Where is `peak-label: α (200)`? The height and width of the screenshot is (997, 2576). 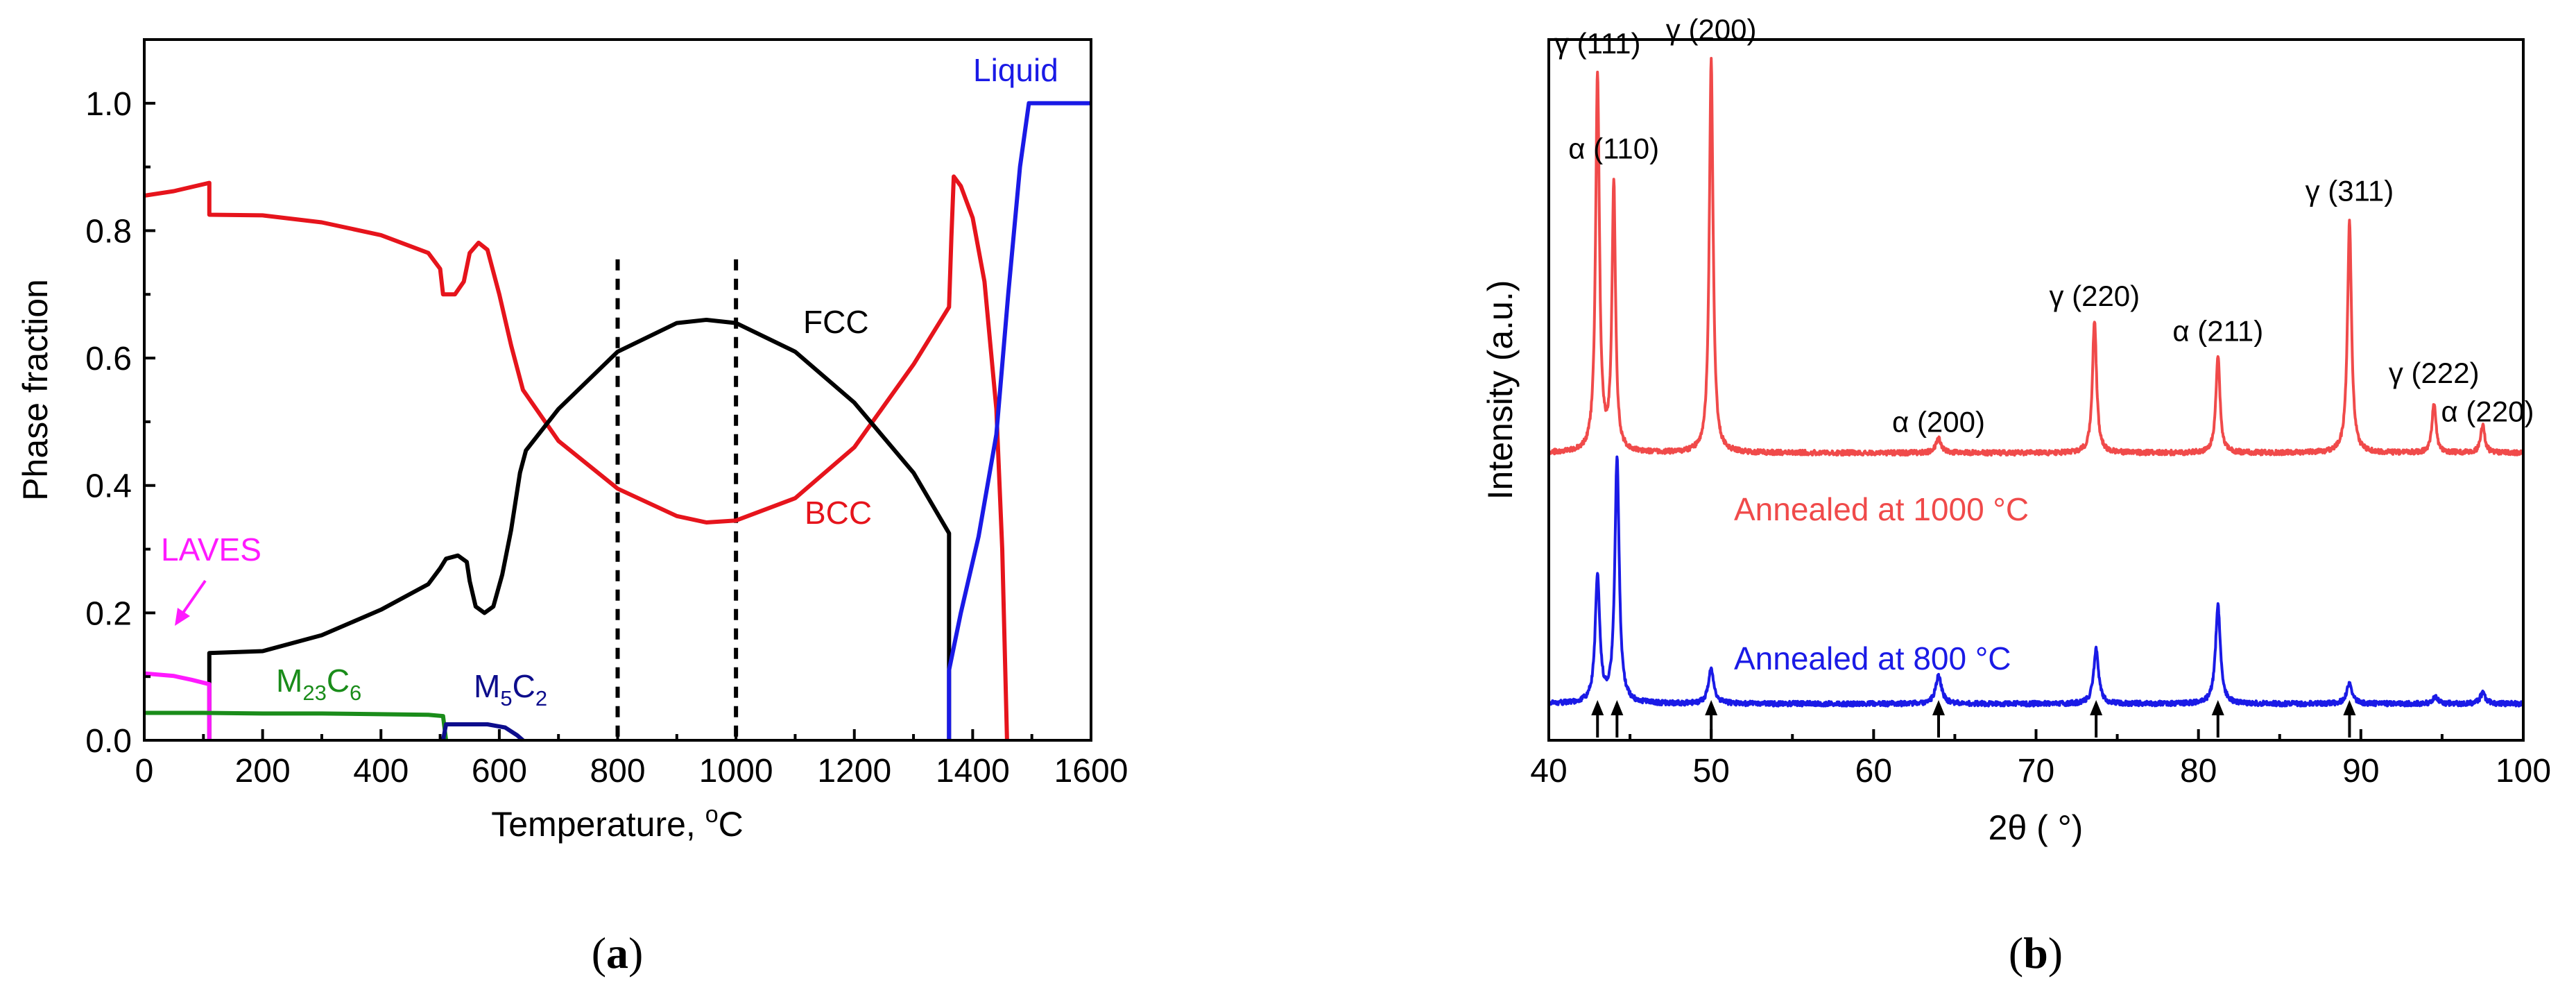
peak-label: α (200) is located at coordinates (1938, 422).